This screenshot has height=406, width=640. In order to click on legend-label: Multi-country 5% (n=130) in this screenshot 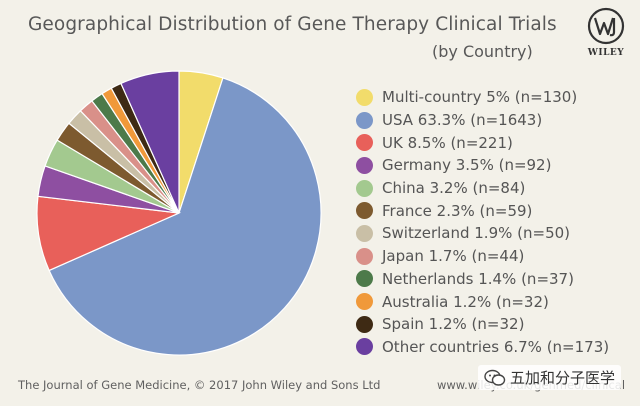, I will do `click(480, 97)`.